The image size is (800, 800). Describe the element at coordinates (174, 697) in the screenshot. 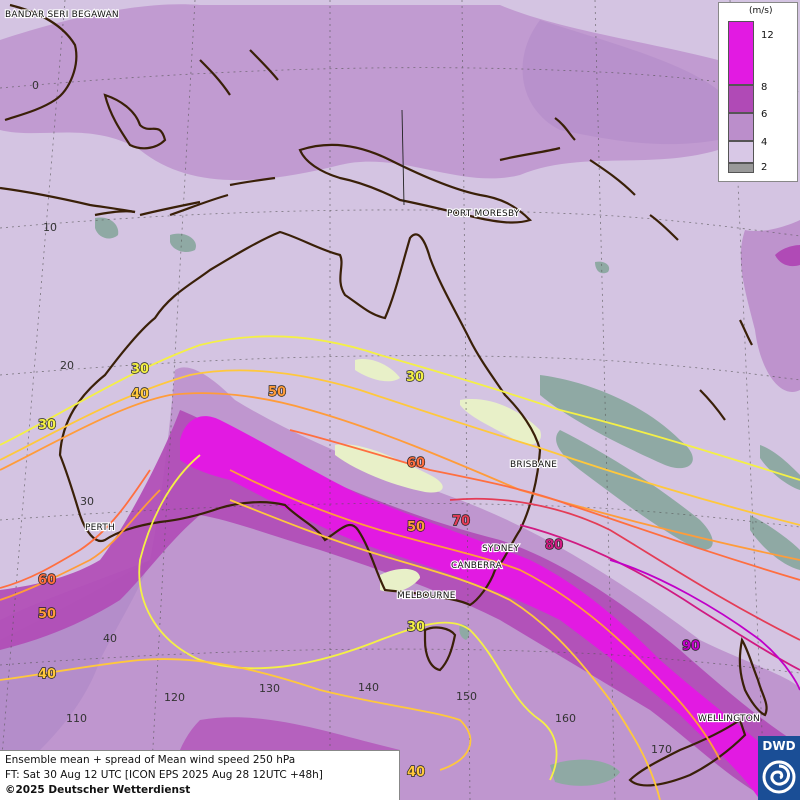

I see `lon-label-120: 120` at that location.